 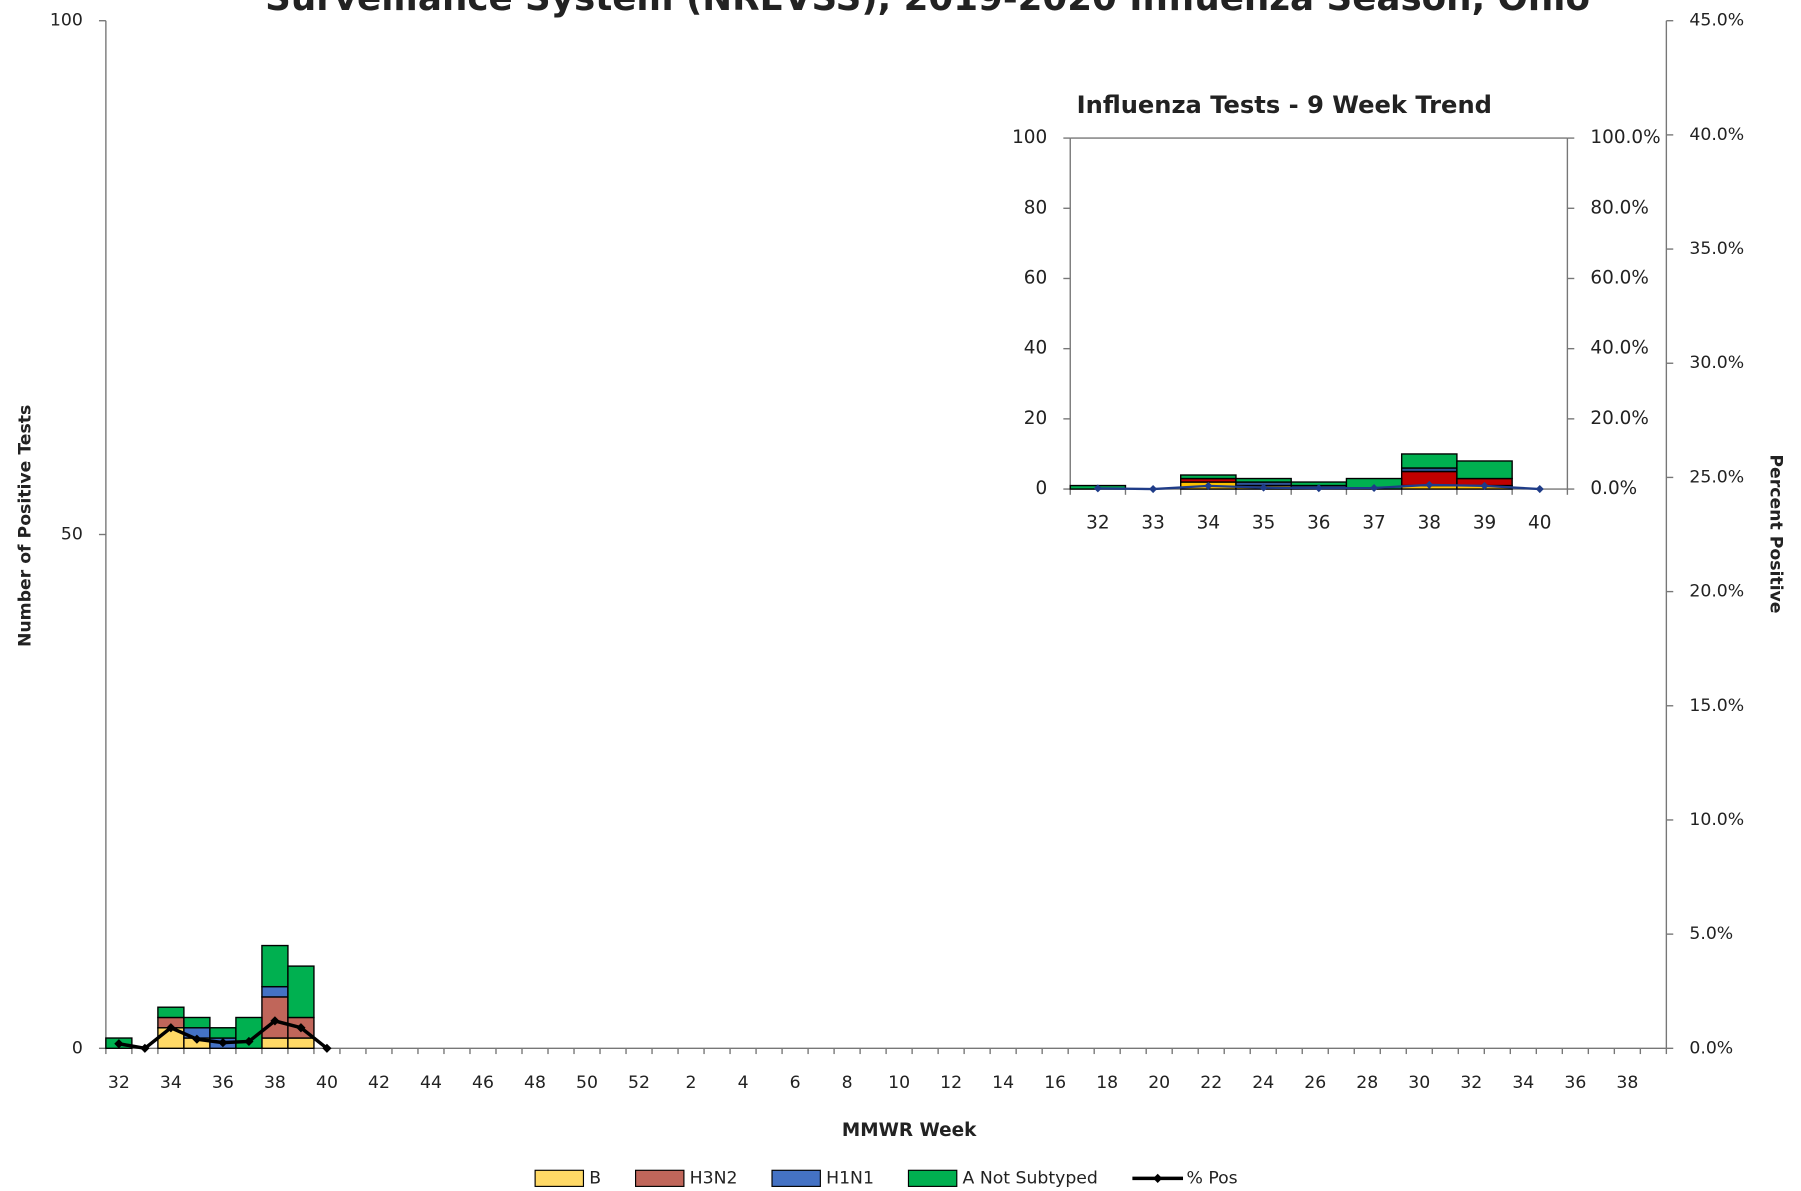 I want to click on x-tick-label: 33, so click(x=1152, y=523).